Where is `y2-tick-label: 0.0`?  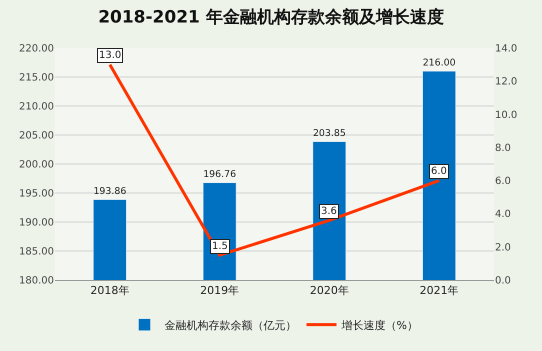 y2-tick-label: 0.0 is located at coordinates (503, 281).